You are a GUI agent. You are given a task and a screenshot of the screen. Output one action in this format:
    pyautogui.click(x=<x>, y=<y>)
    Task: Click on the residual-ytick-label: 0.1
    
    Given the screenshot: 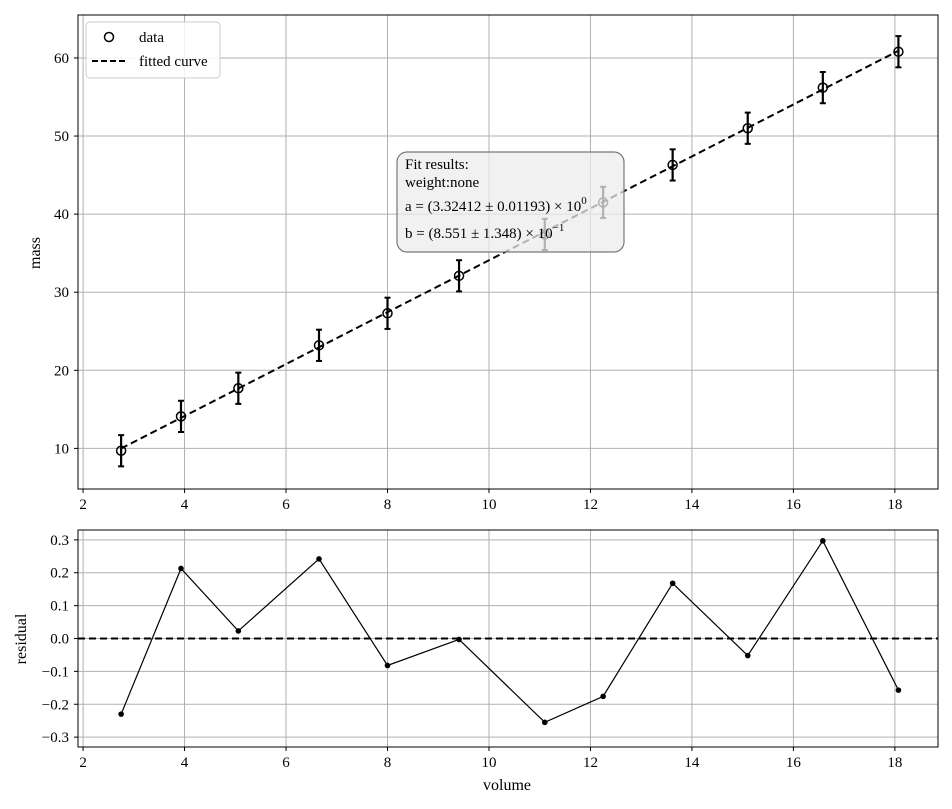 What is the action you would take?
    pyautogui.click(x=59, y=607)
    